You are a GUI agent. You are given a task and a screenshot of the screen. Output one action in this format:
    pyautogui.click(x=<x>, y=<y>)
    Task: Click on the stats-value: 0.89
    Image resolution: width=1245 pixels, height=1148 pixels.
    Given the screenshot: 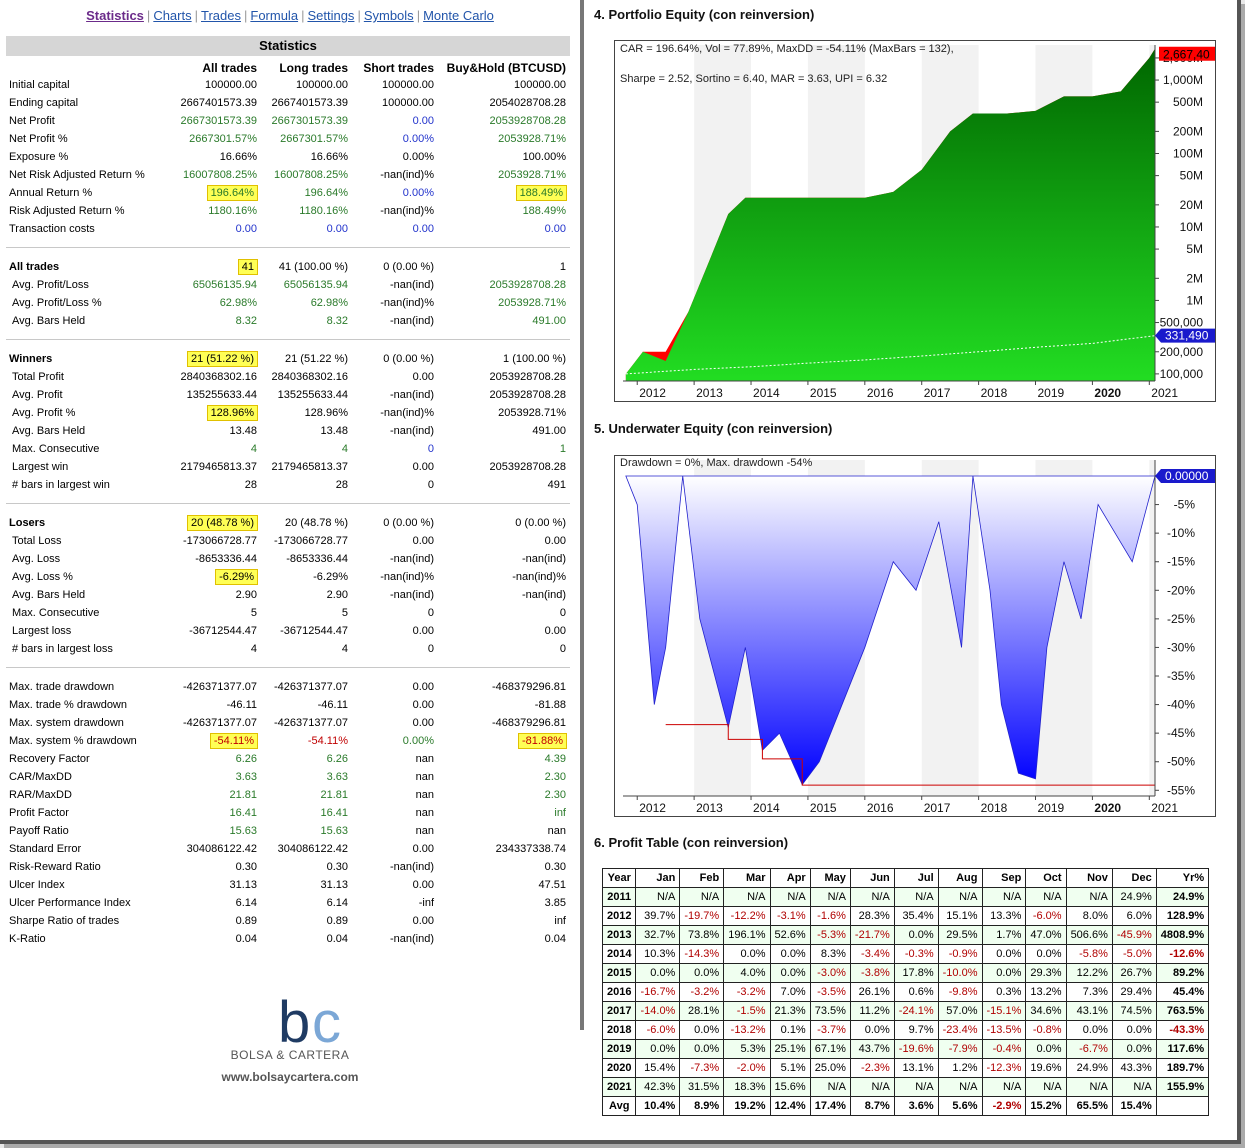 What is the action you would take?
    pyautogui.click(x=246, y=921)
    